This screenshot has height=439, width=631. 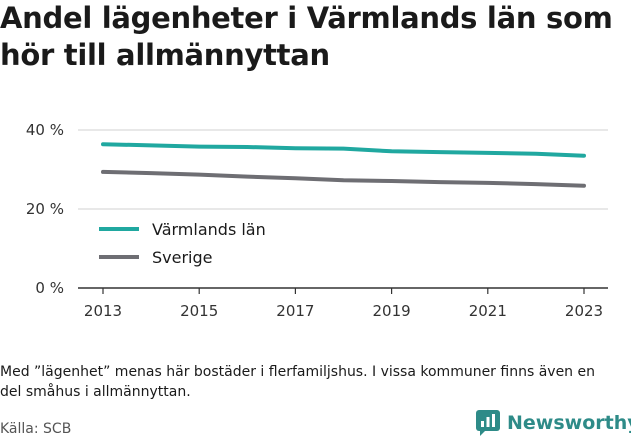 I want to click on x-tick-label: 2019, so click(x=392, y=311).